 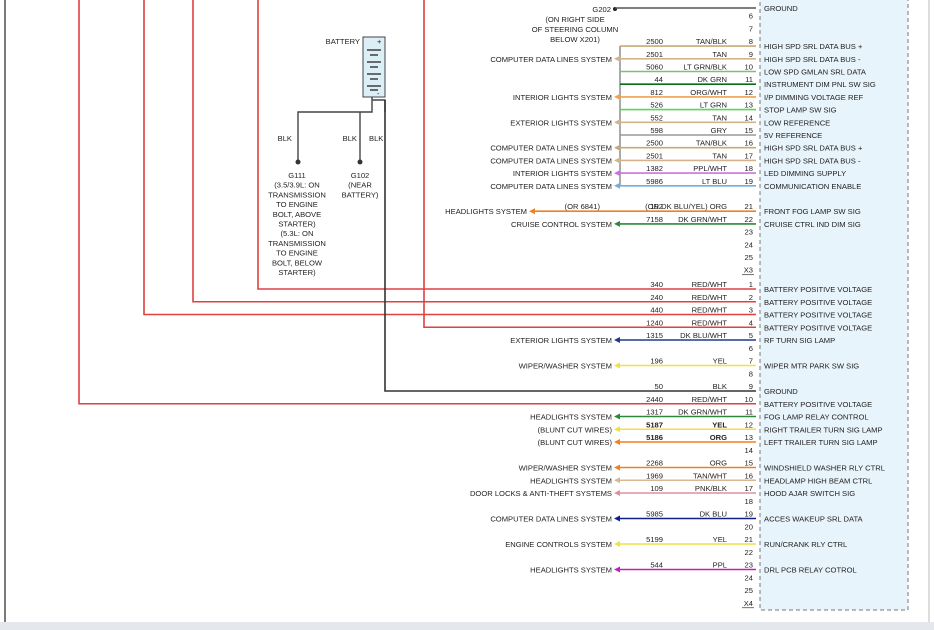 What do you see at coordinates (749, 130) in the screenshot?
I see `pin-number: 15` at bounding box center [749, 130].